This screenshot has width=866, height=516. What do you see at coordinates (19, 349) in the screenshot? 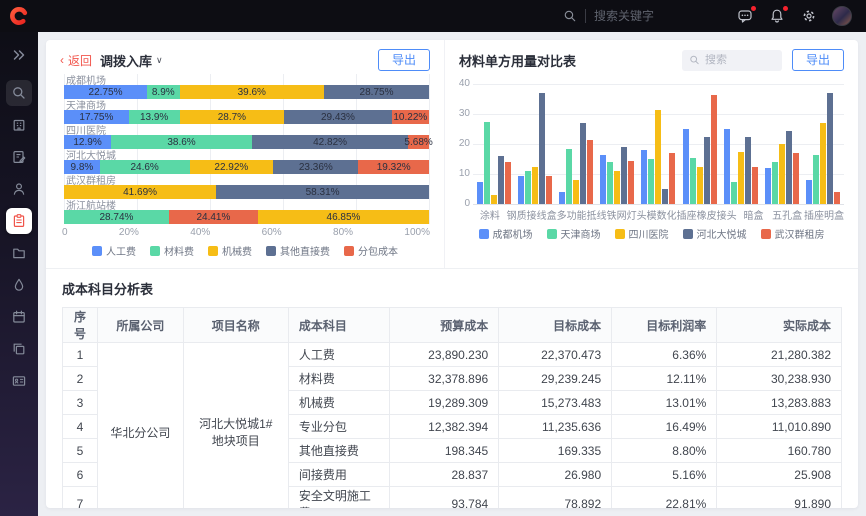
I see `sidebar-item-copy` at bounding box center [19, 349].